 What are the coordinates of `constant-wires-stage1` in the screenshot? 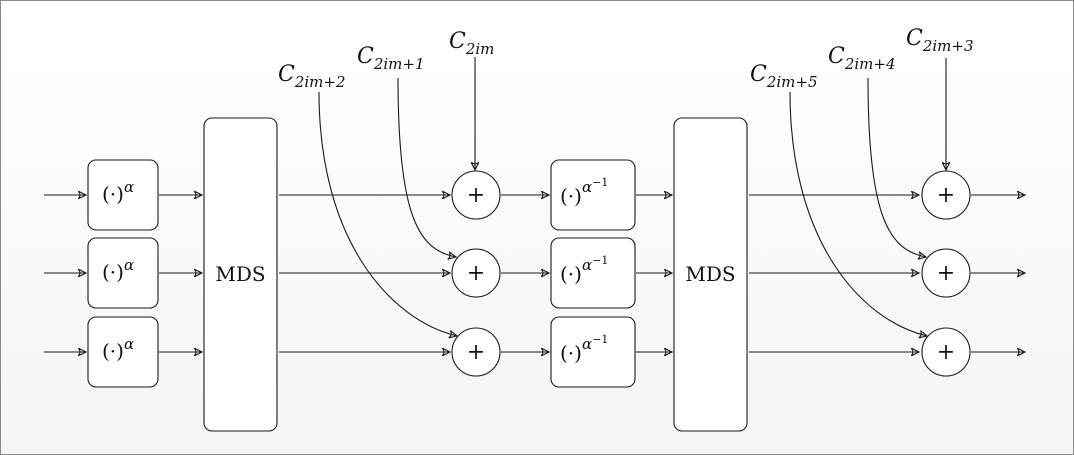 It's located at (396, 196).